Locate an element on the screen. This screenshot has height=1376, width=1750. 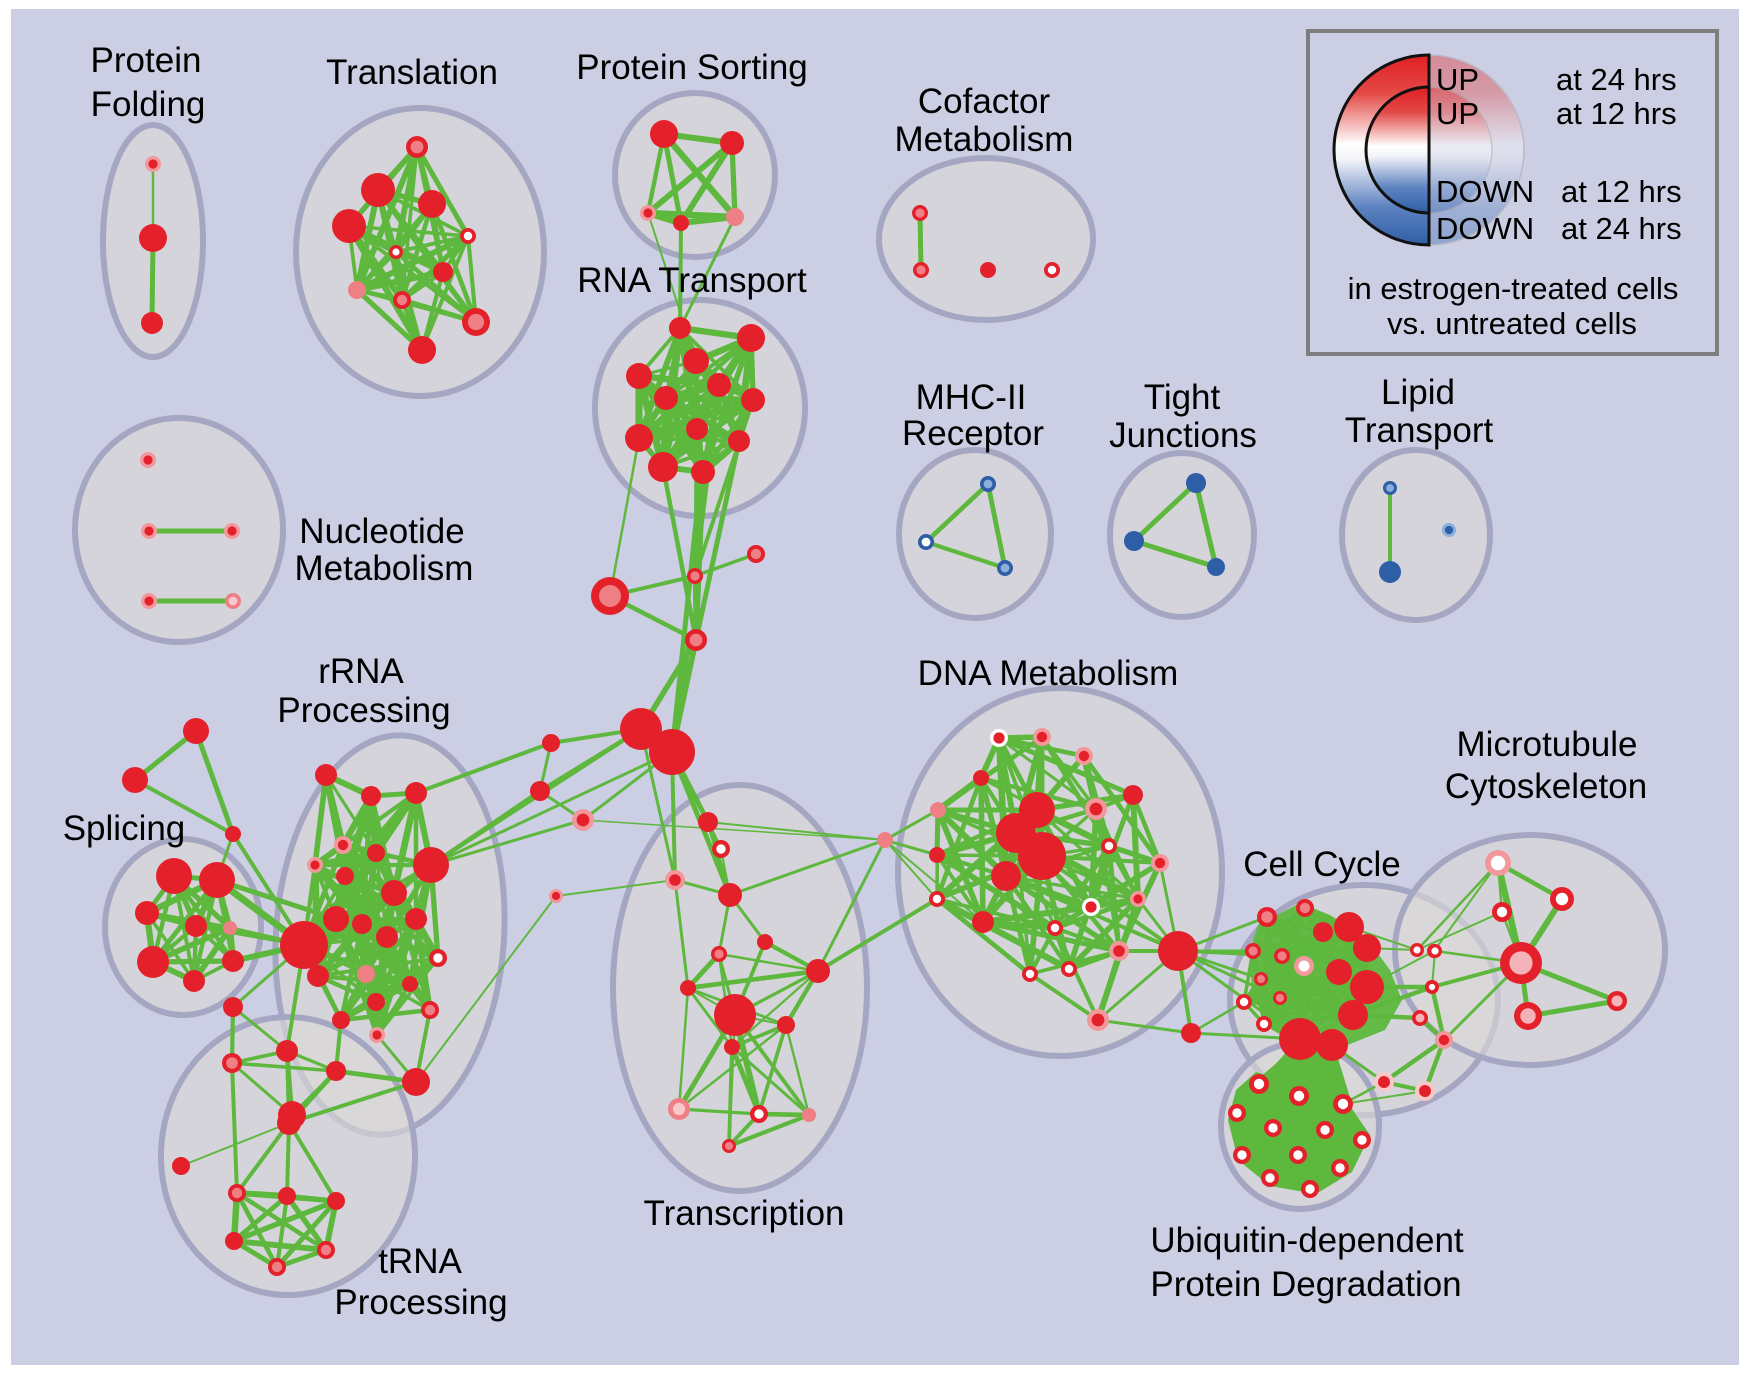
svg-text: Splicing is located at coordinates (124, 828).